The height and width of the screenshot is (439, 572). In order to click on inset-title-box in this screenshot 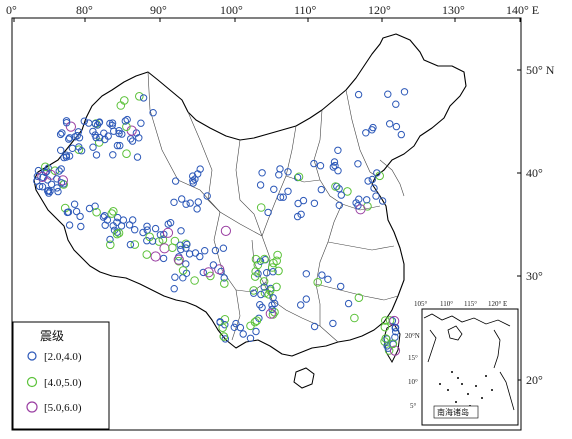, I will do `click(456, 412)`.